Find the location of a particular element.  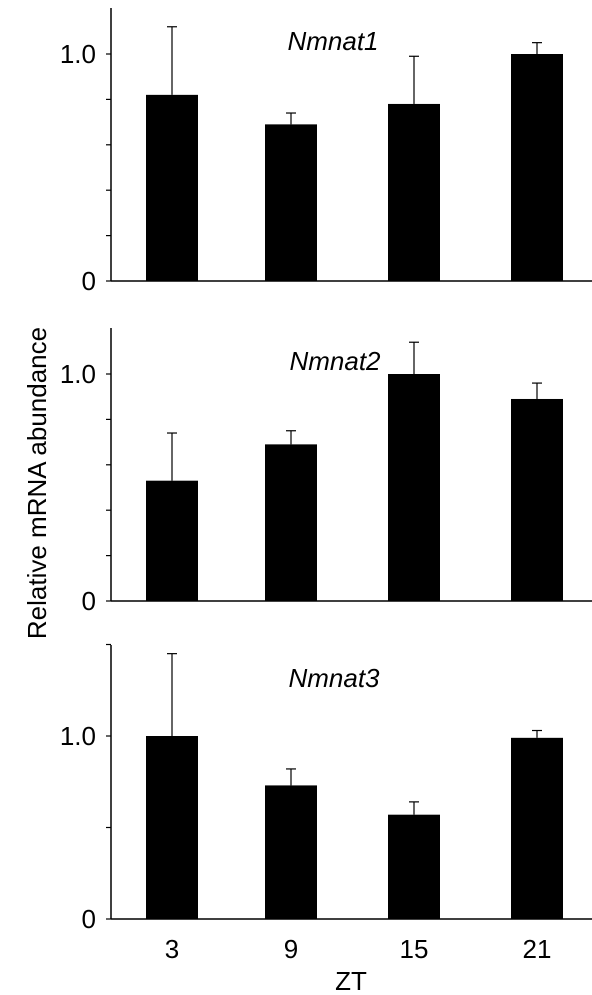

panel-title: Nmnat1 is located at coordinates (332, 41).